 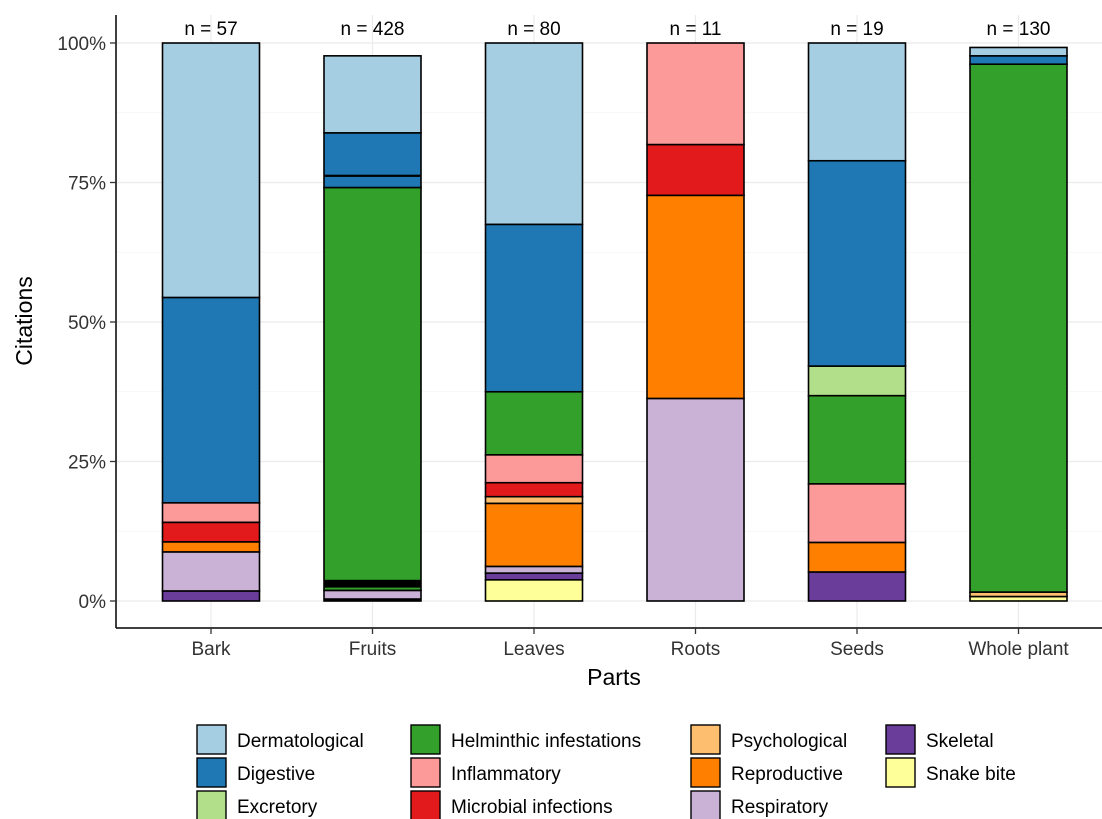 What do you see at coordinates (857, 513) in the screenshot?
I see `bar-segment-seeds-inflammatory` at bounding box center [857, 513].